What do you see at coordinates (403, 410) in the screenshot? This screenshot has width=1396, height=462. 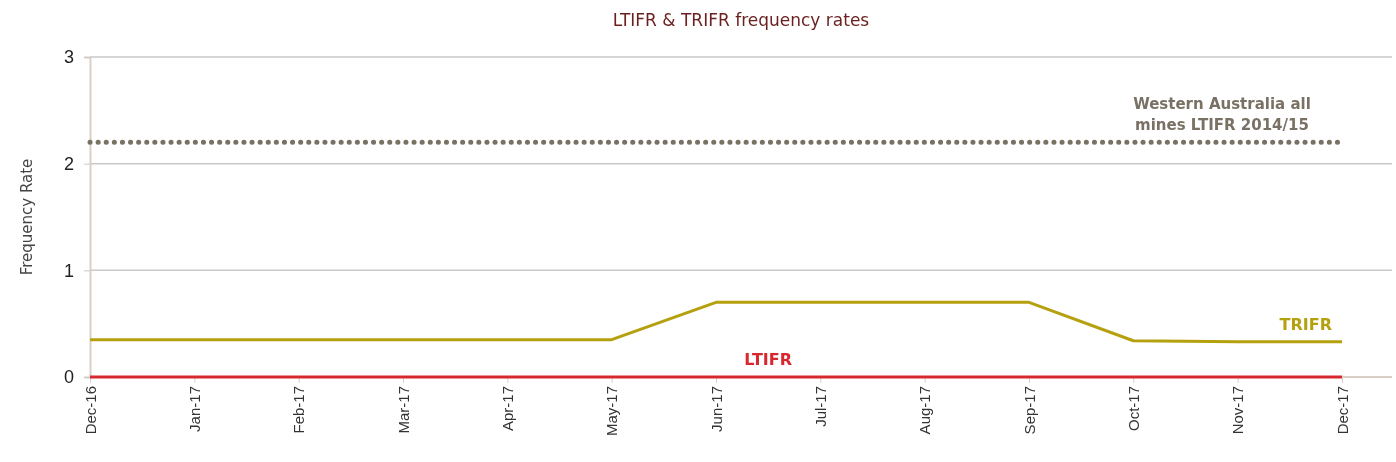 I see `x-tick-label: Mar-17` at bounding box center [403, 410].